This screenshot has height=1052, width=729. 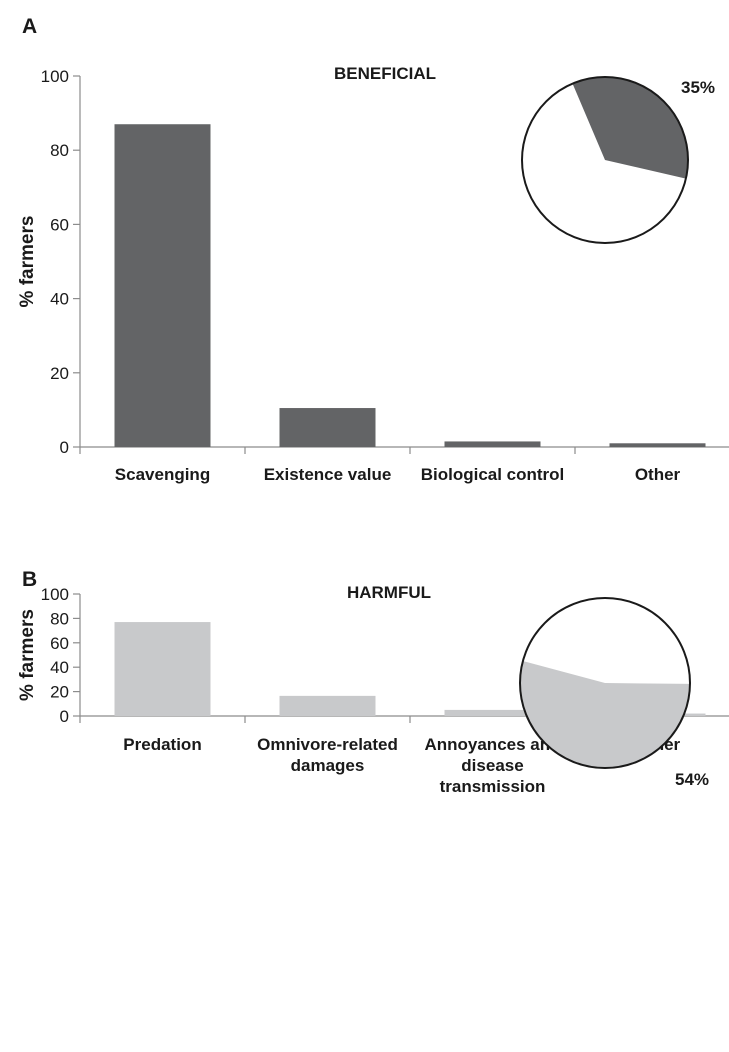 What do you see at coordinates (29, 579) in the screenshot?
I see `panel-letter: B` at bounding box center [29, 579].